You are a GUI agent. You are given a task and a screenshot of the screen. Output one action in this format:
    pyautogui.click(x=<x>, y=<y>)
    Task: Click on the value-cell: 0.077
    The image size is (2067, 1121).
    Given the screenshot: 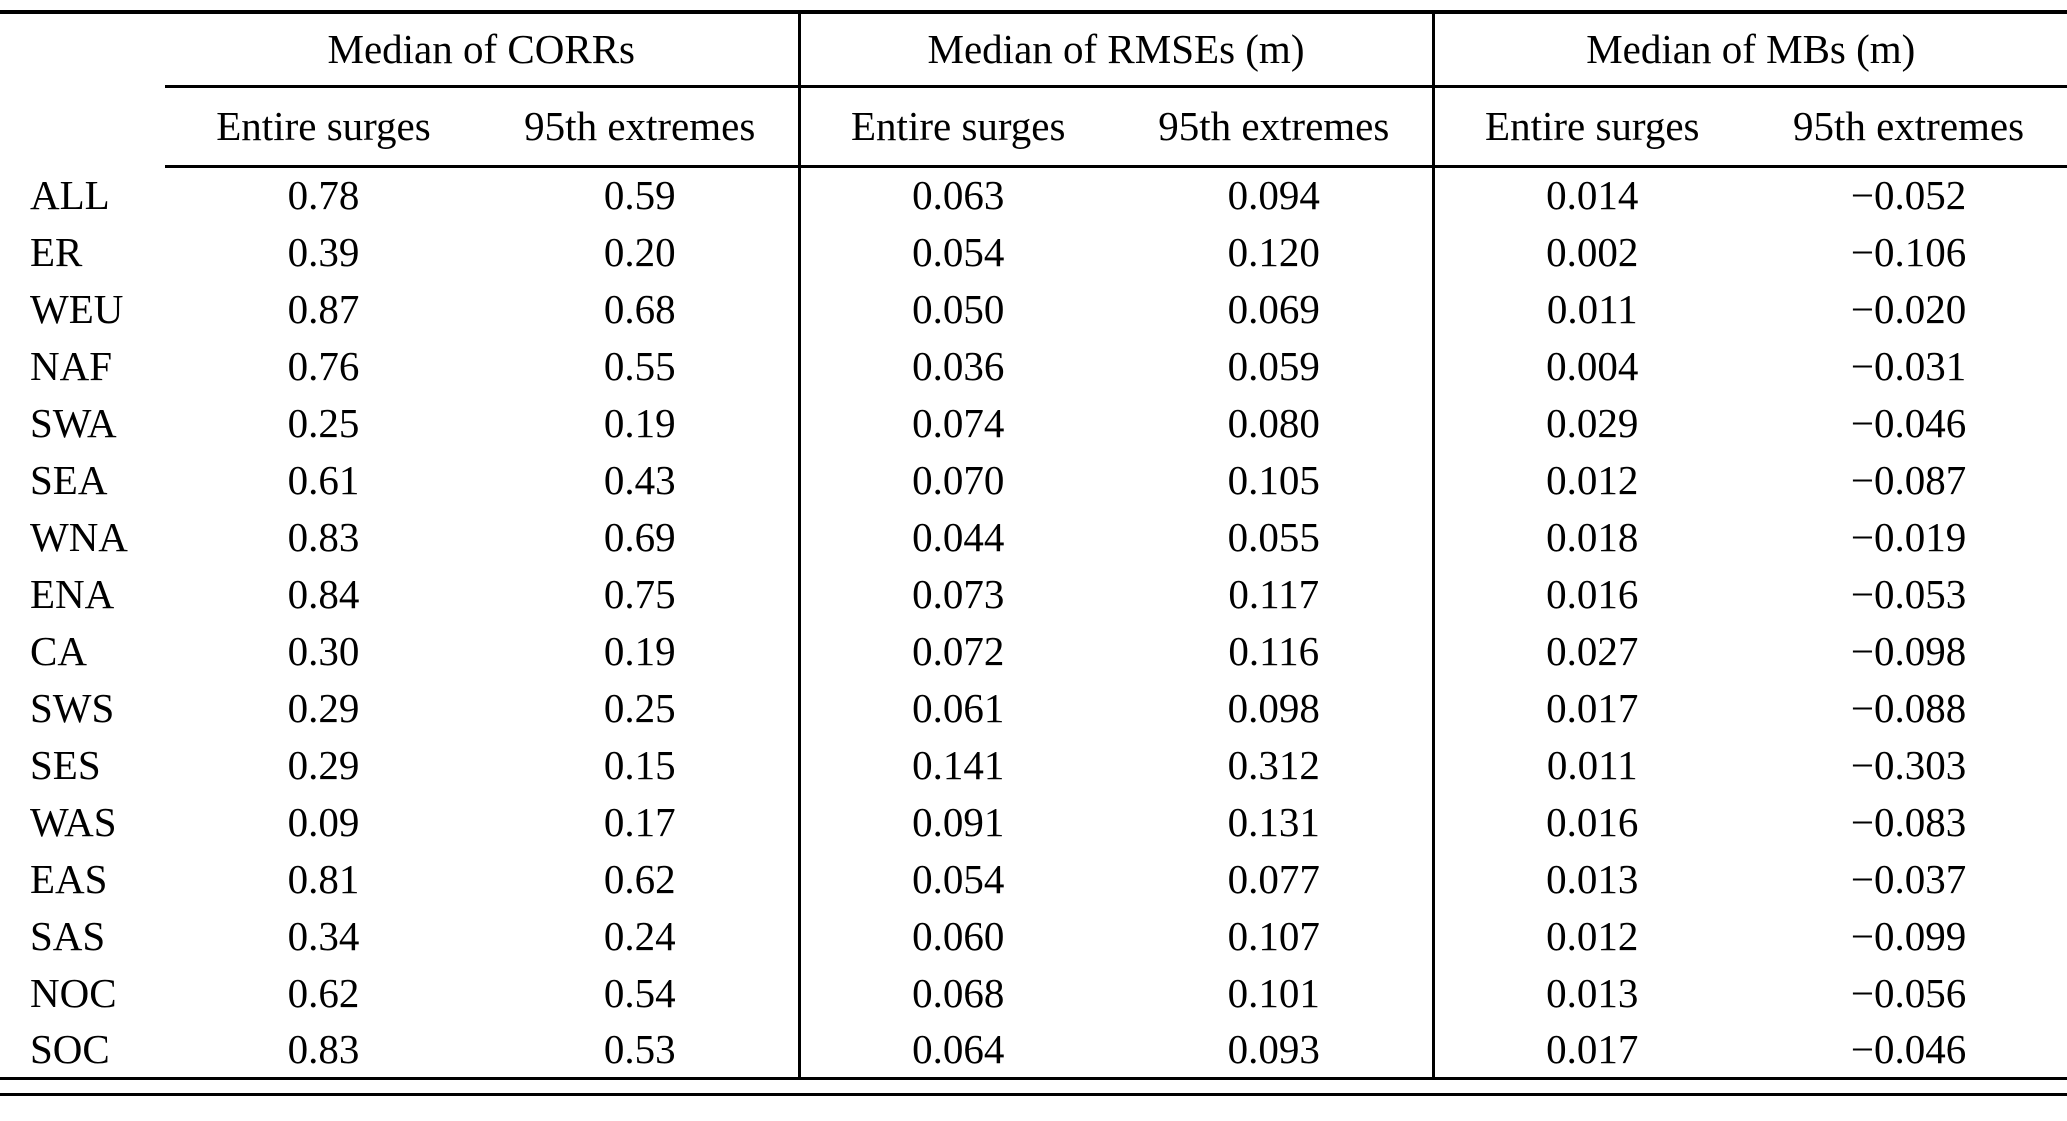 What is the action you would take?
    pyautogui.click(x=1273, y=878)
    